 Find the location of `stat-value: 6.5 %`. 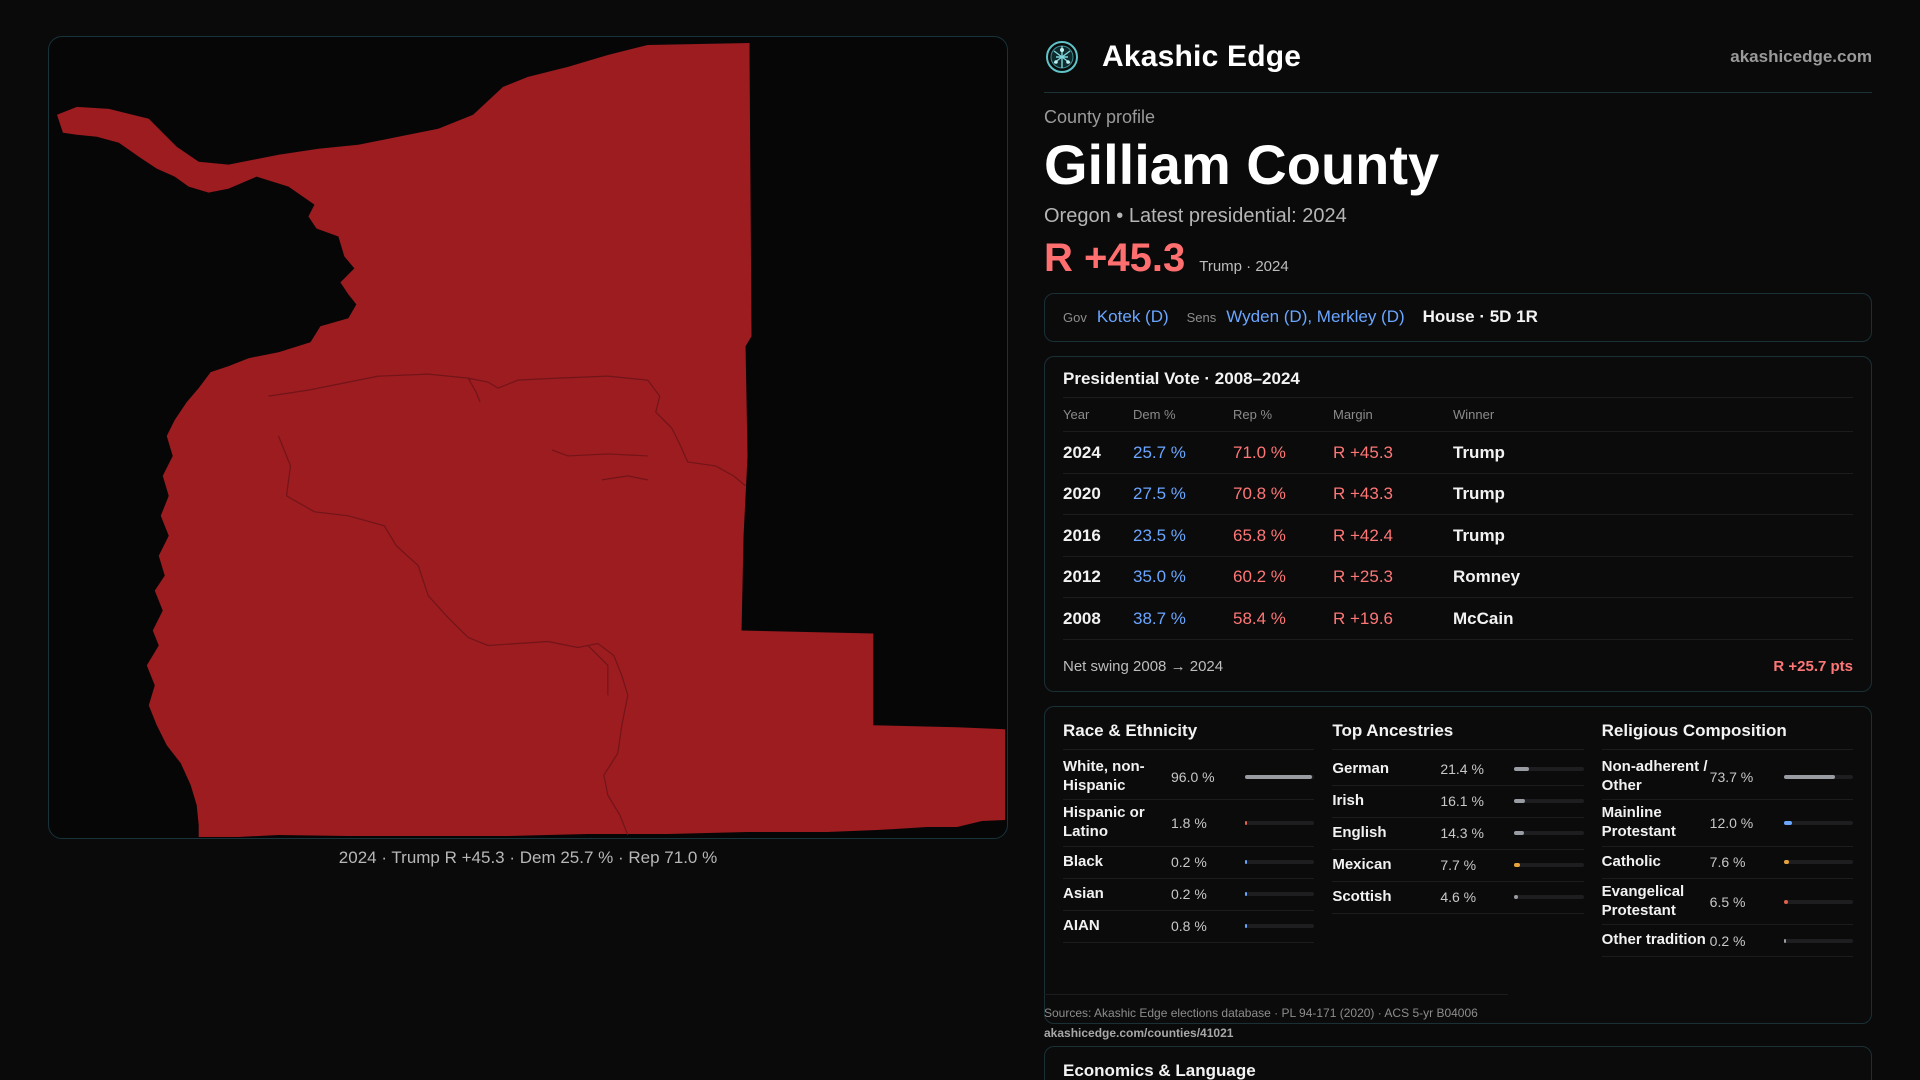

stat-value: 6.5 % is located at coordinates (1727, 901).